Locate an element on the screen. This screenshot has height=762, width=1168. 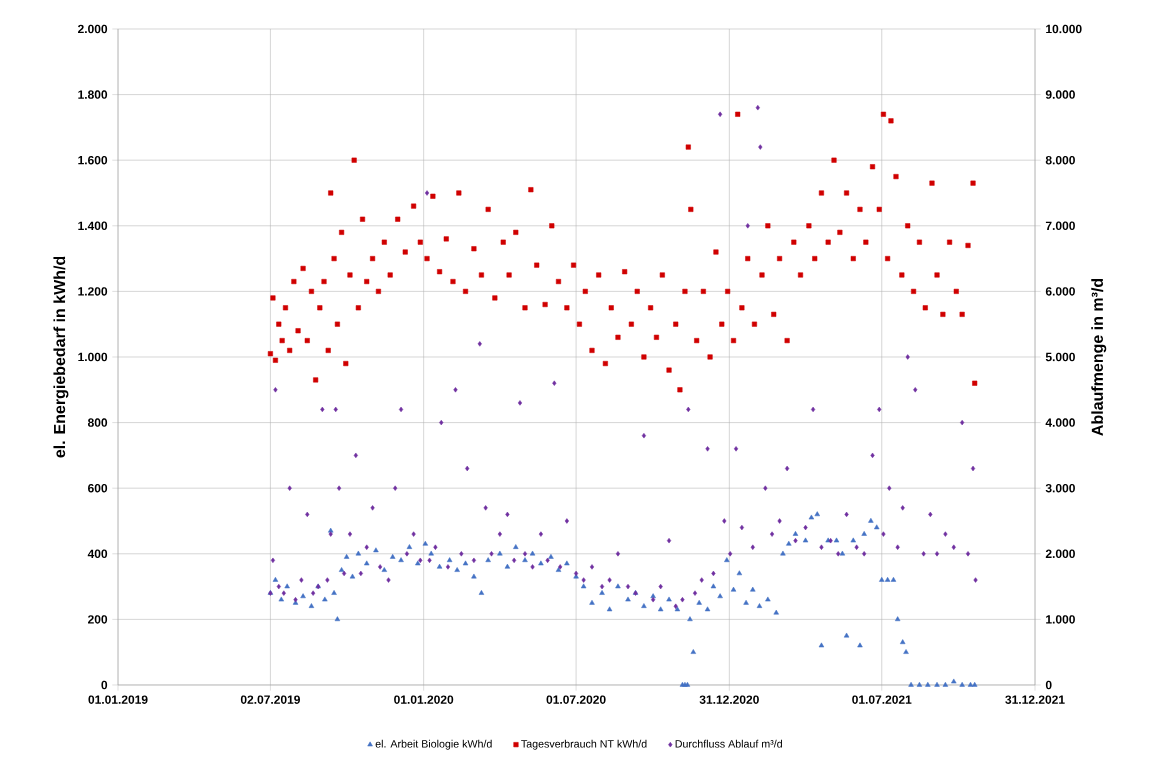
y-tick-label: 1.800 is located at coordinates (93, 94).